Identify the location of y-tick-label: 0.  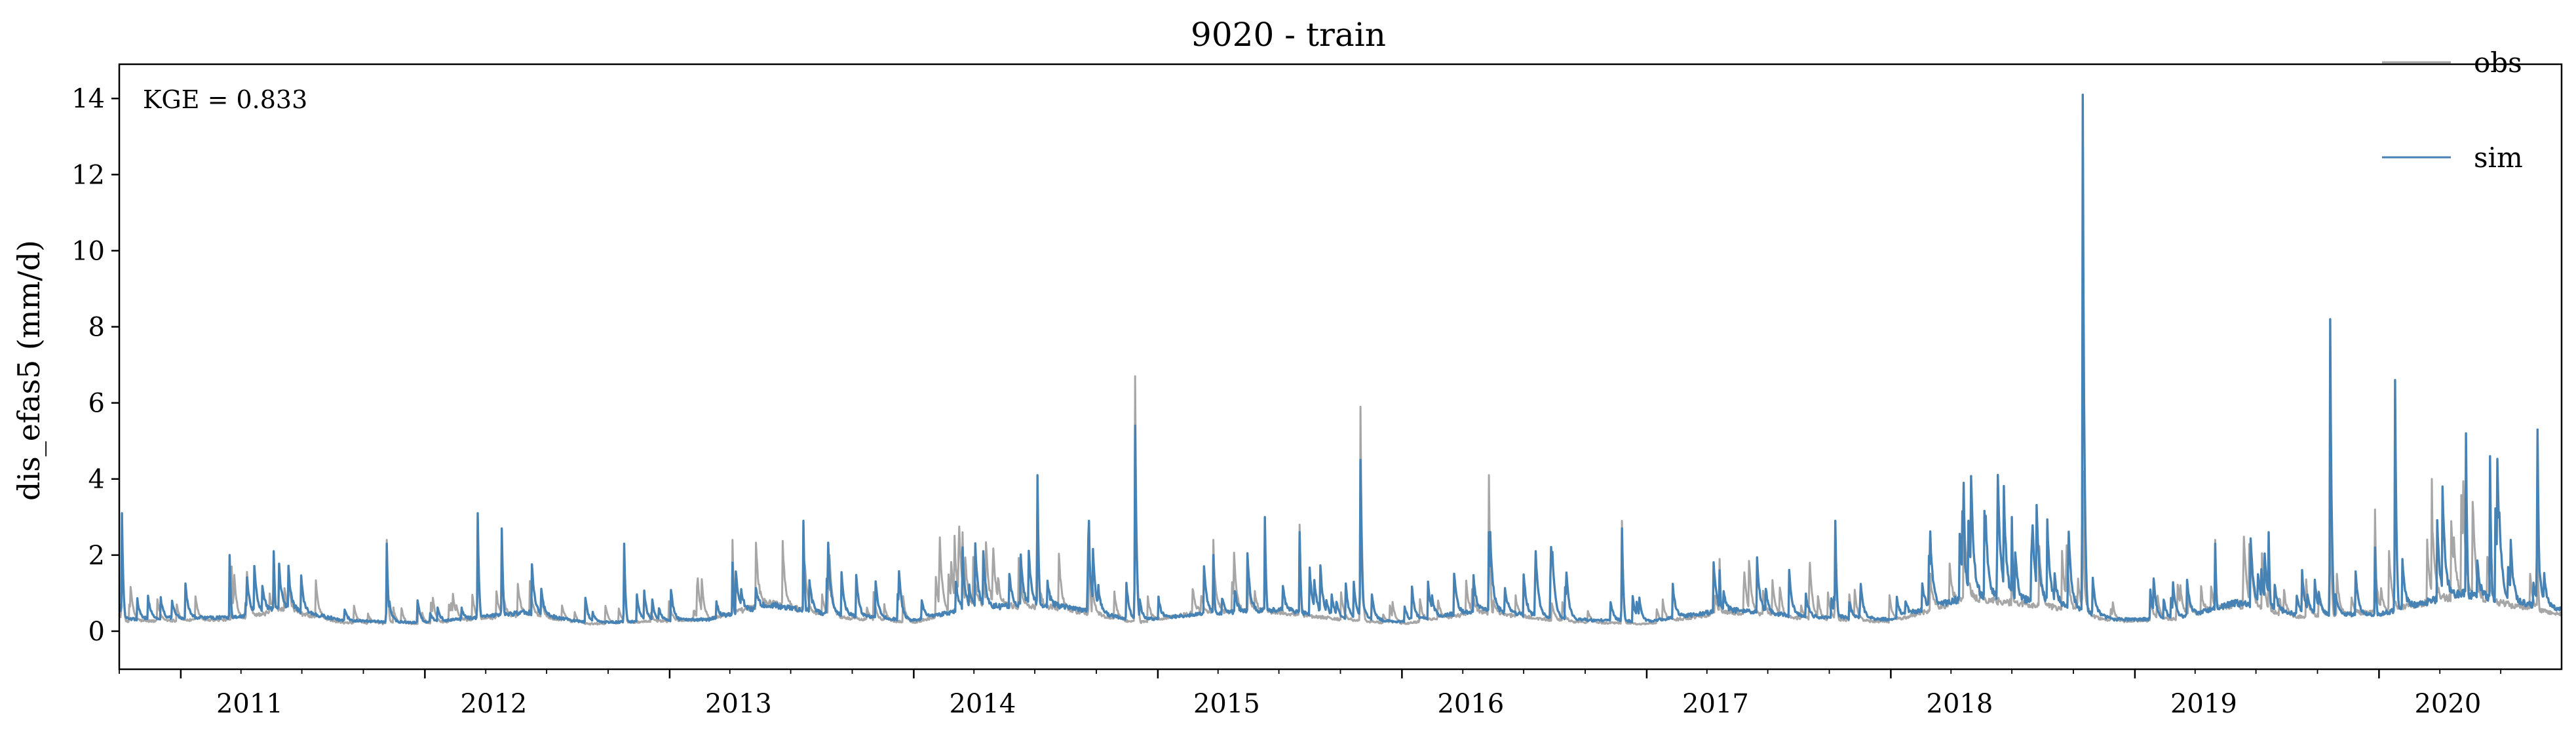
(96, 632).